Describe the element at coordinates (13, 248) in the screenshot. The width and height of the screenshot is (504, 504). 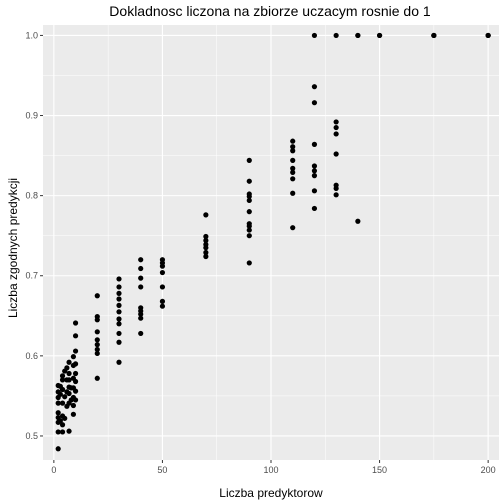
I see `y-axis-label: Liczba zgodnych predykcji` at that location.